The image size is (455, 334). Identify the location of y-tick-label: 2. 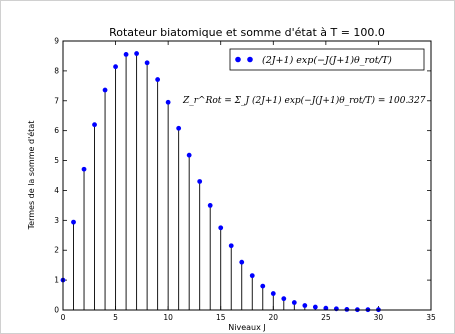
(56, 250).